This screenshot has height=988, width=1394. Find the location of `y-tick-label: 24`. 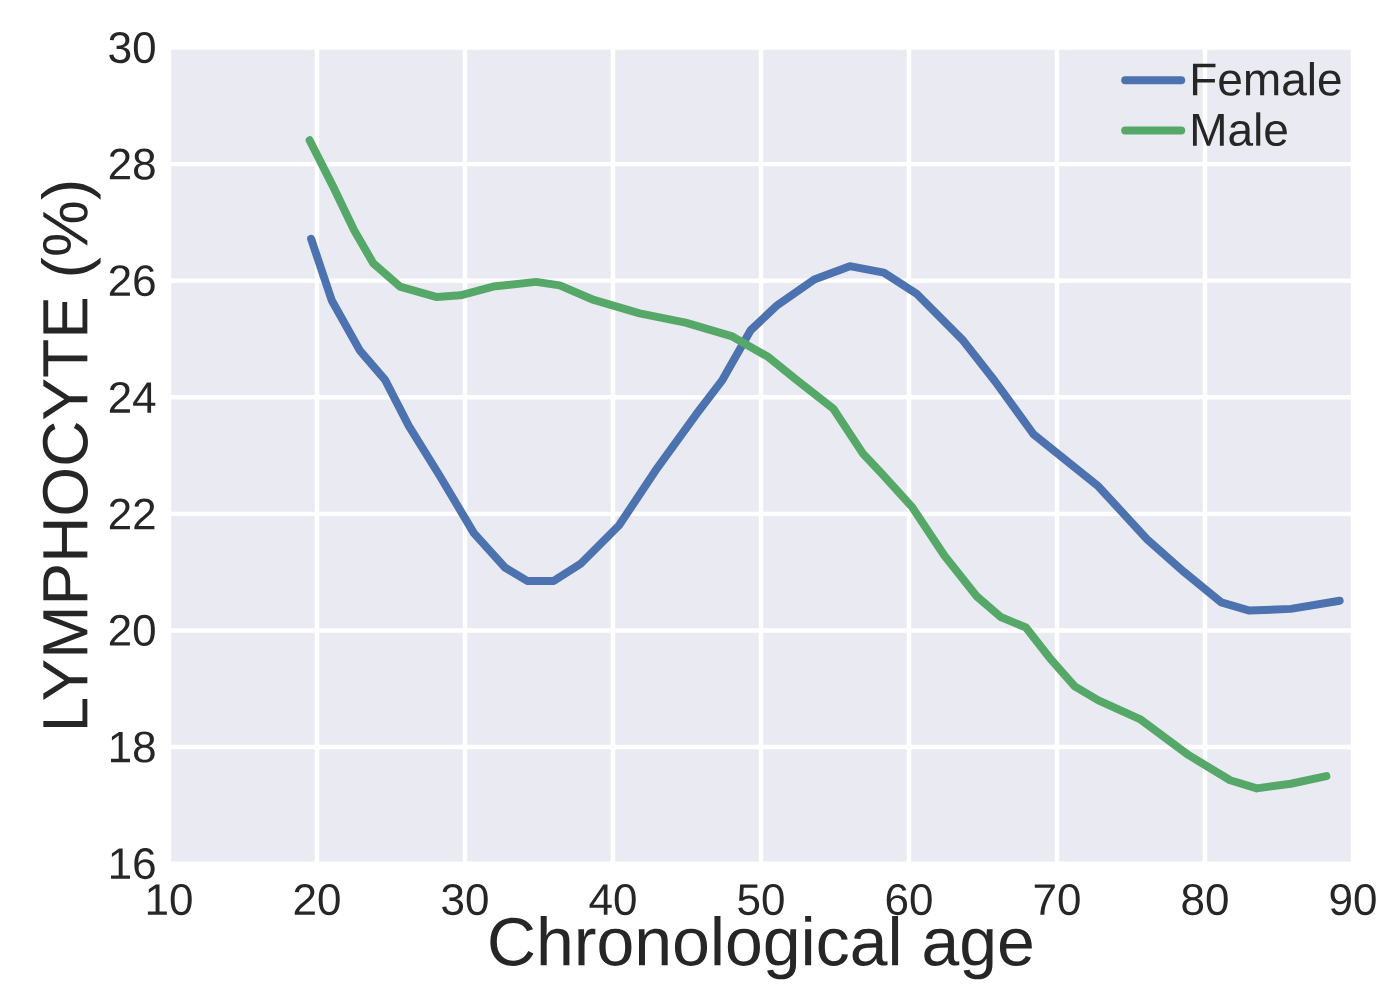

y-tick-label: 24 is located at coordinates (132, 397).